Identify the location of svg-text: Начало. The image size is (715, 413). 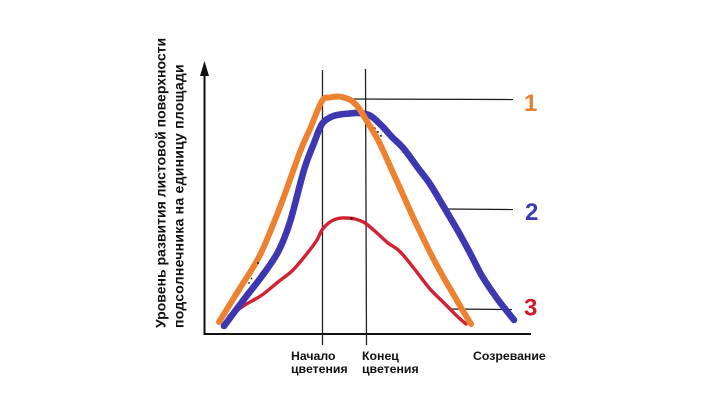
(313, 356).